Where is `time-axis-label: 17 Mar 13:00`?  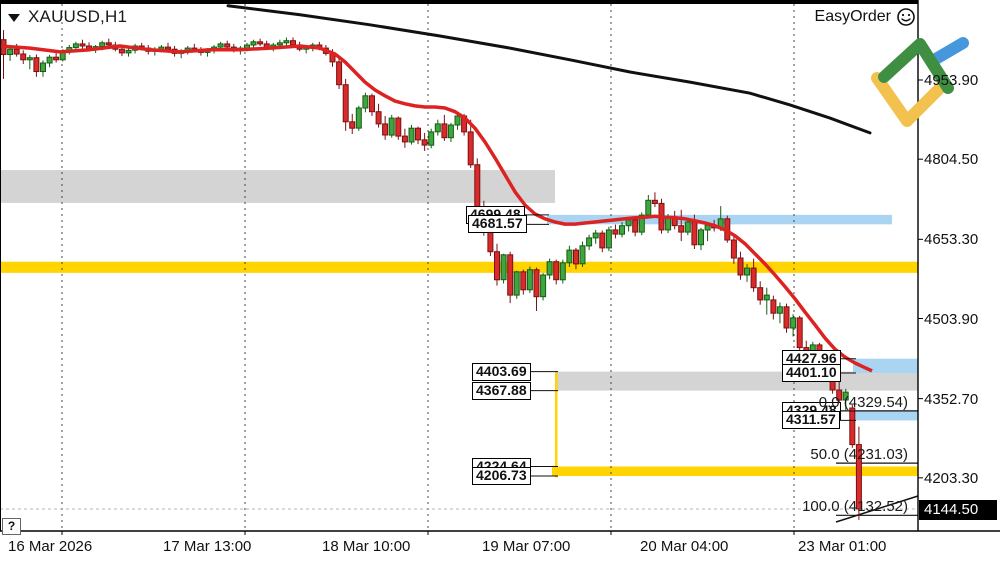
time-axis-label: 17 Mar 13:00 is located at coordinates (207, 546).